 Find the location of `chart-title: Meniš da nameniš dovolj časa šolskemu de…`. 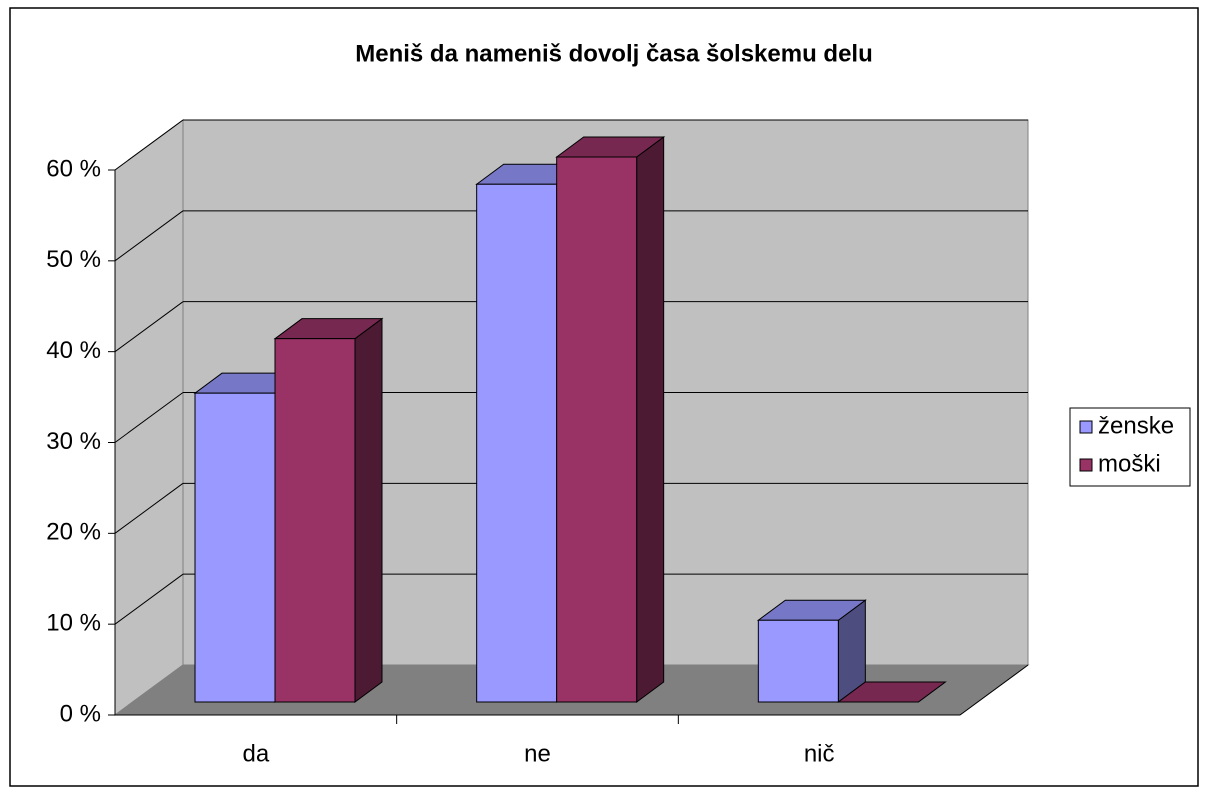

chart-title: Meniš da nameniš dovolj časa šolskemu de… is located at coordinates (614, 53).